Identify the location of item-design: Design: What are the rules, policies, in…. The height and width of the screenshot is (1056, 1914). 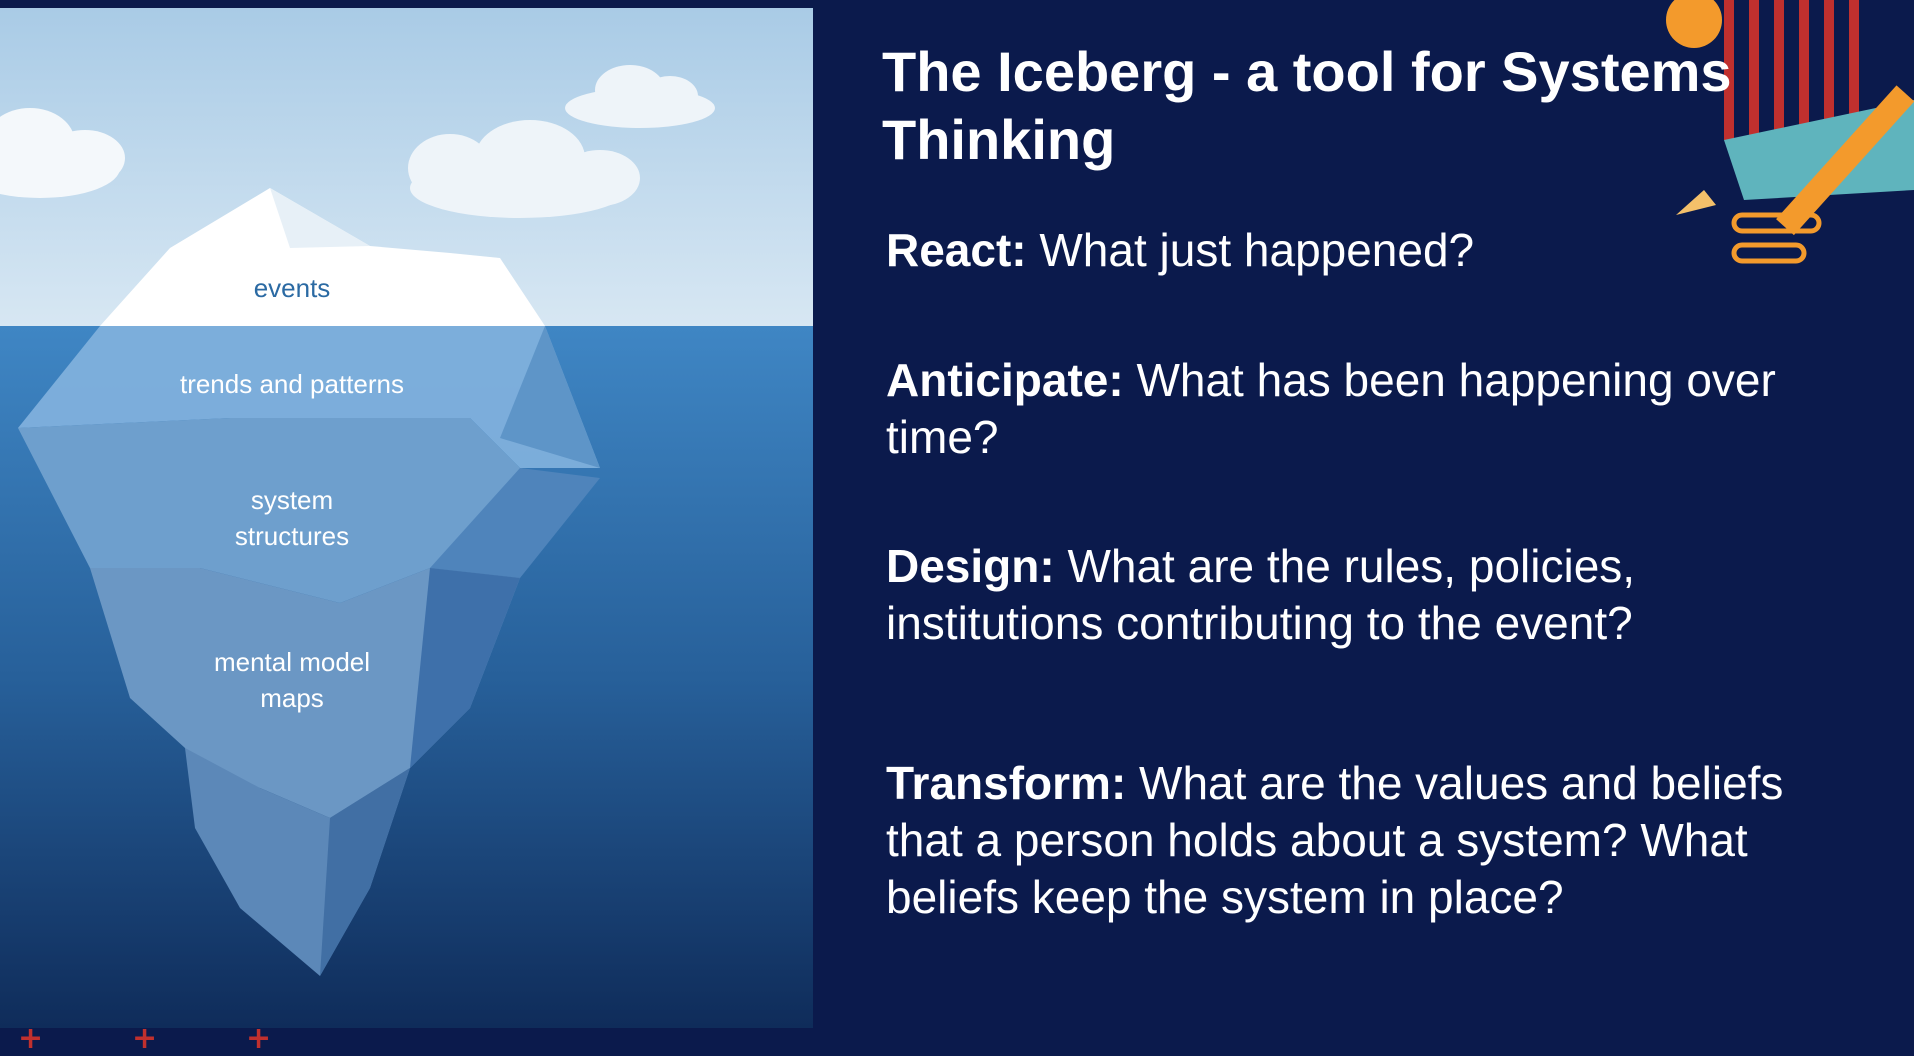
(1356, 595).